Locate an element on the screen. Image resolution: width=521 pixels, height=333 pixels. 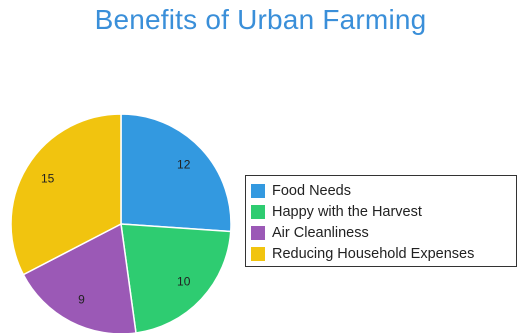
legend-label: Air Cleanliness is located at coordinates (320, 232).